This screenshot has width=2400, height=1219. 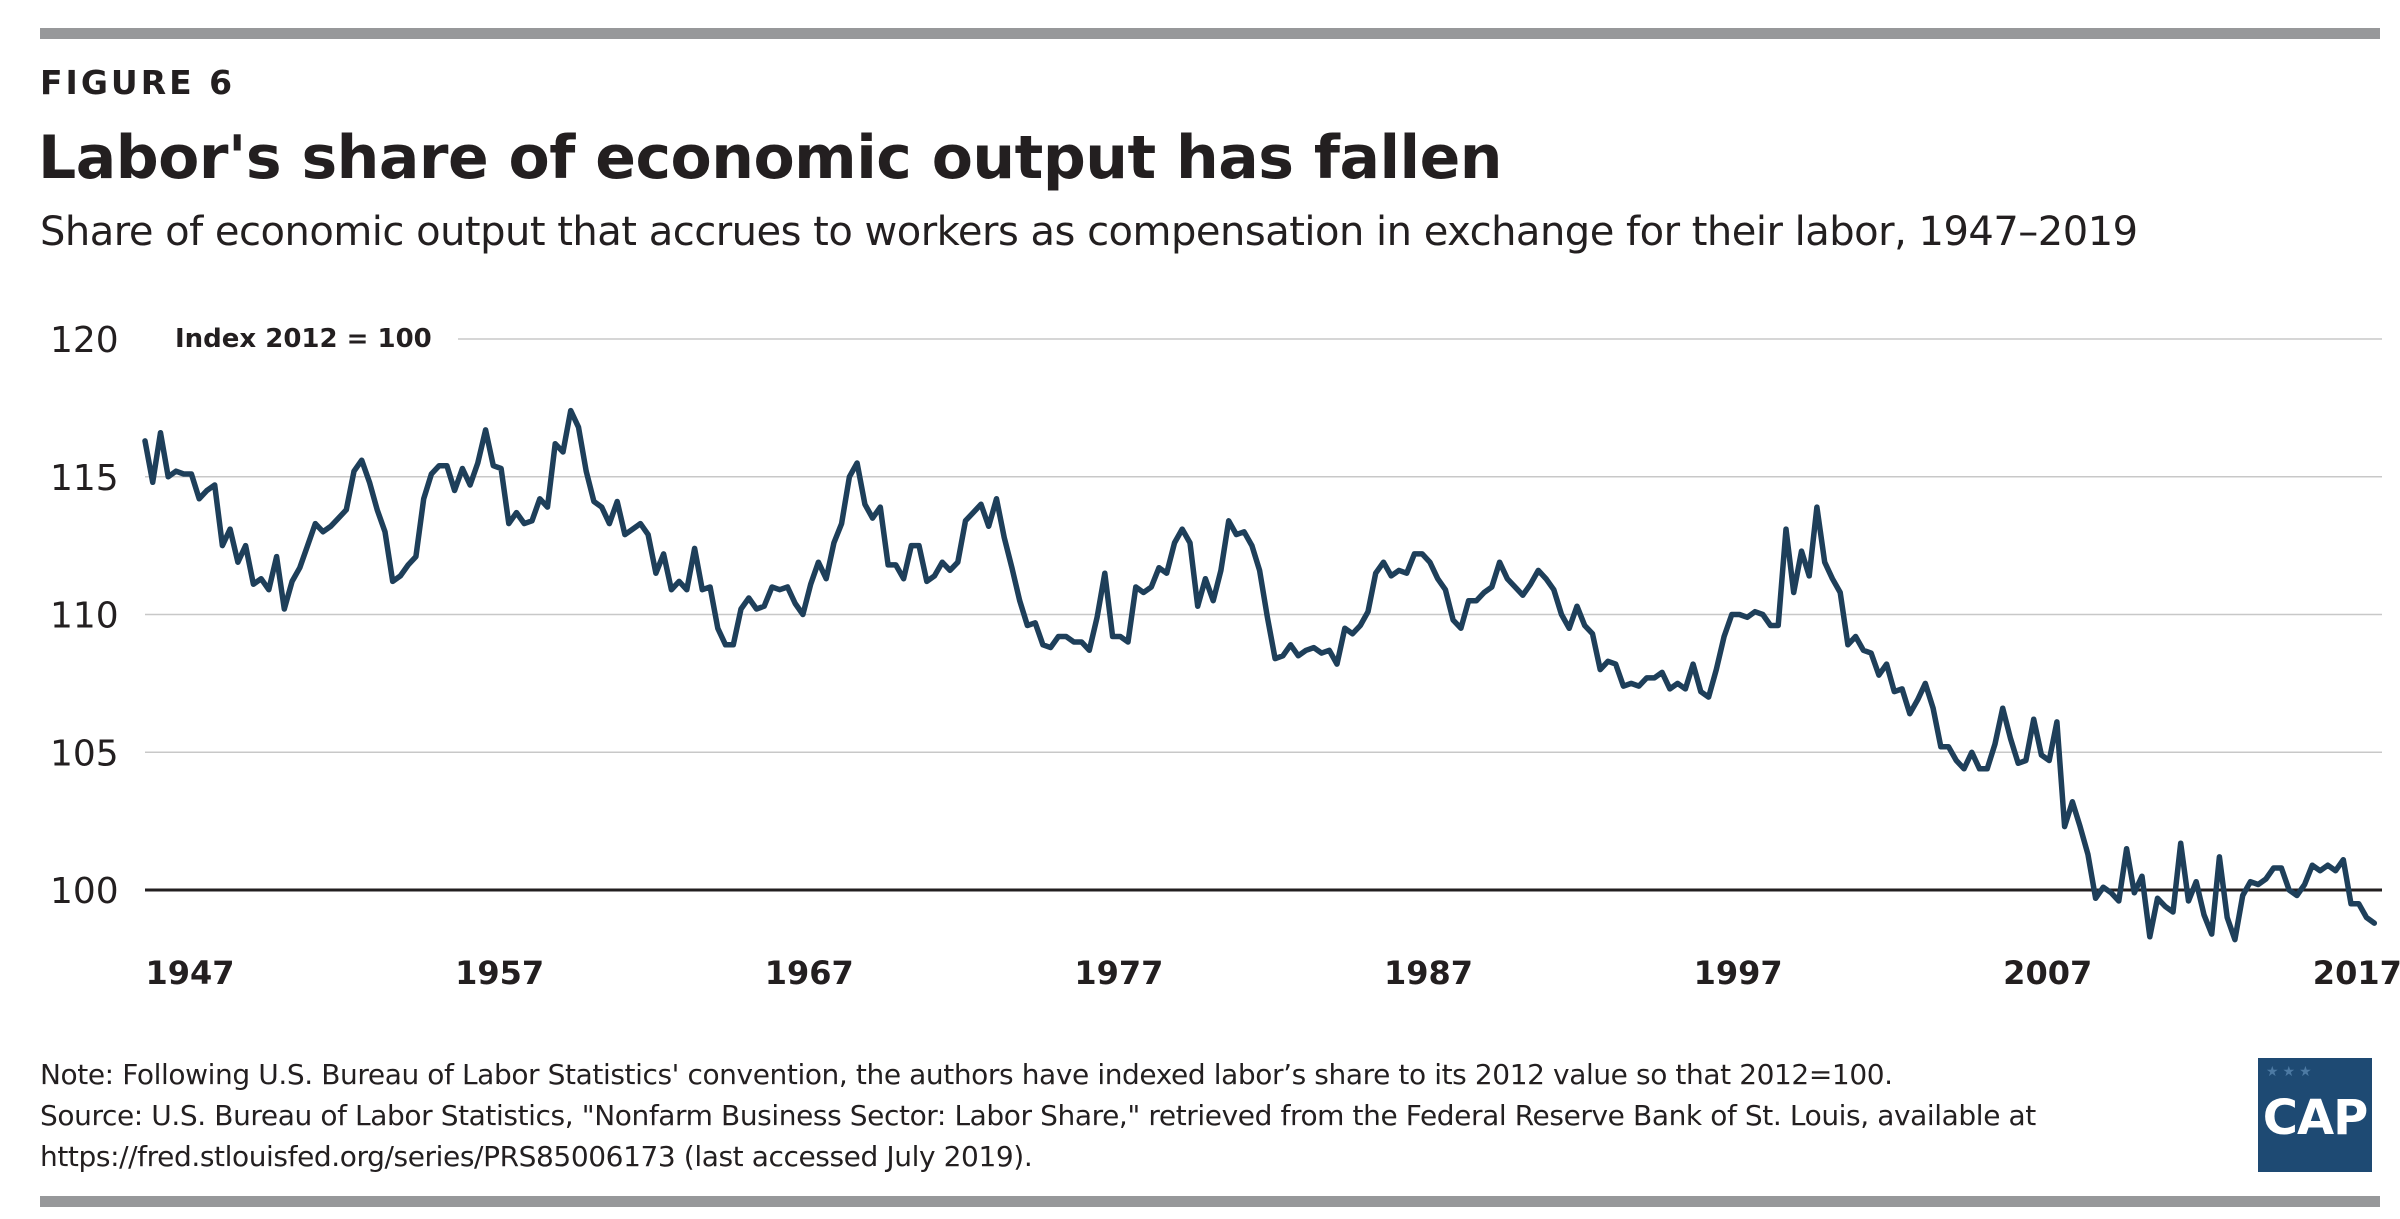 What do you see at coordinates (189, 973) in the screenshot?
I see `x-tick-label: 1947` at bounding box center [189, 973].